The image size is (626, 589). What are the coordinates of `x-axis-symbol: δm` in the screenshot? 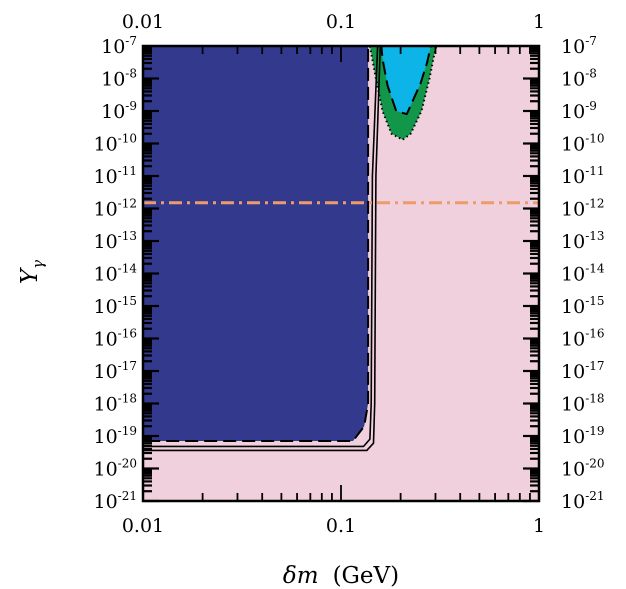 It's located at (301, 576).